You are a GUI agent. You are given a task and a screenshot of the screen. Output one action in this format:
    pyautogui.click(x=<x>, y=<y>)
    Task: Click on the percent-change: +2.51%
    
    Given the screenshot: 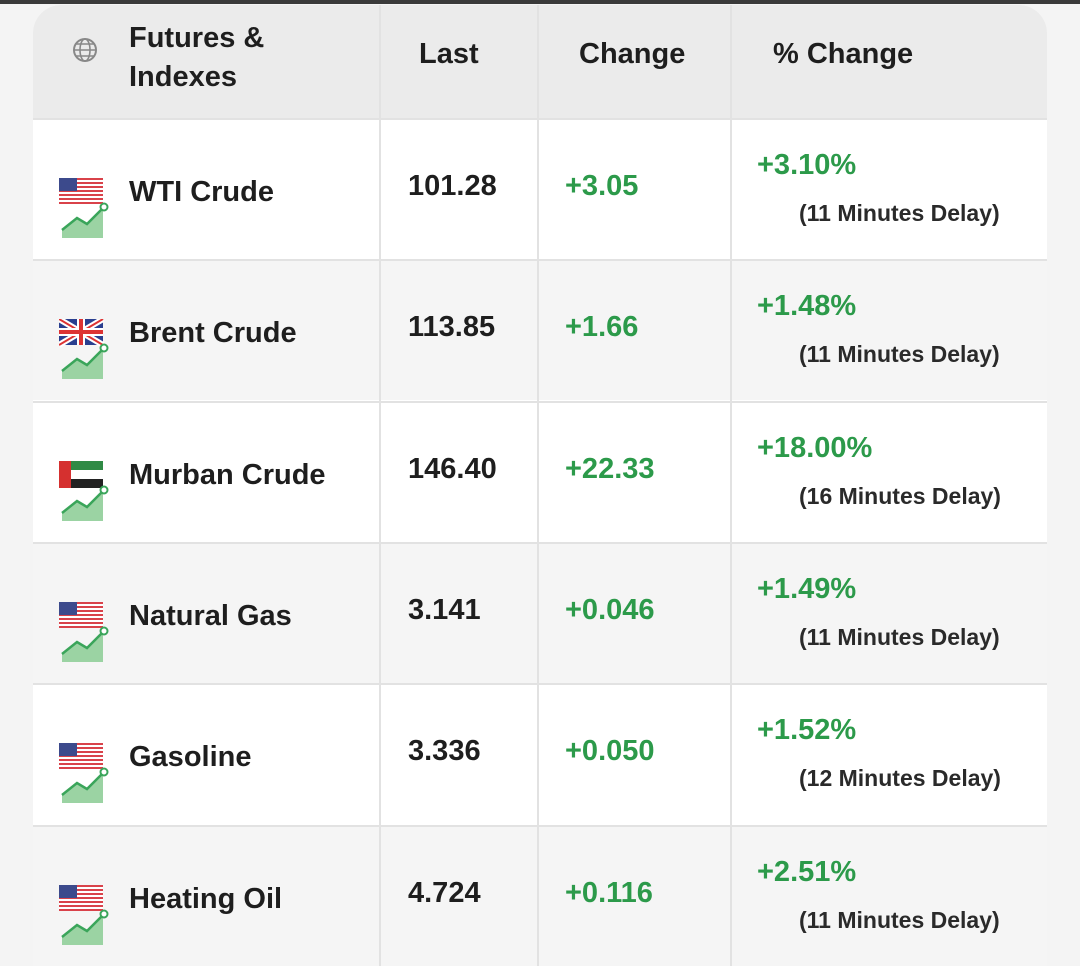 What is the action you would take?
    pyautogui.click(x=807, y=871)
    